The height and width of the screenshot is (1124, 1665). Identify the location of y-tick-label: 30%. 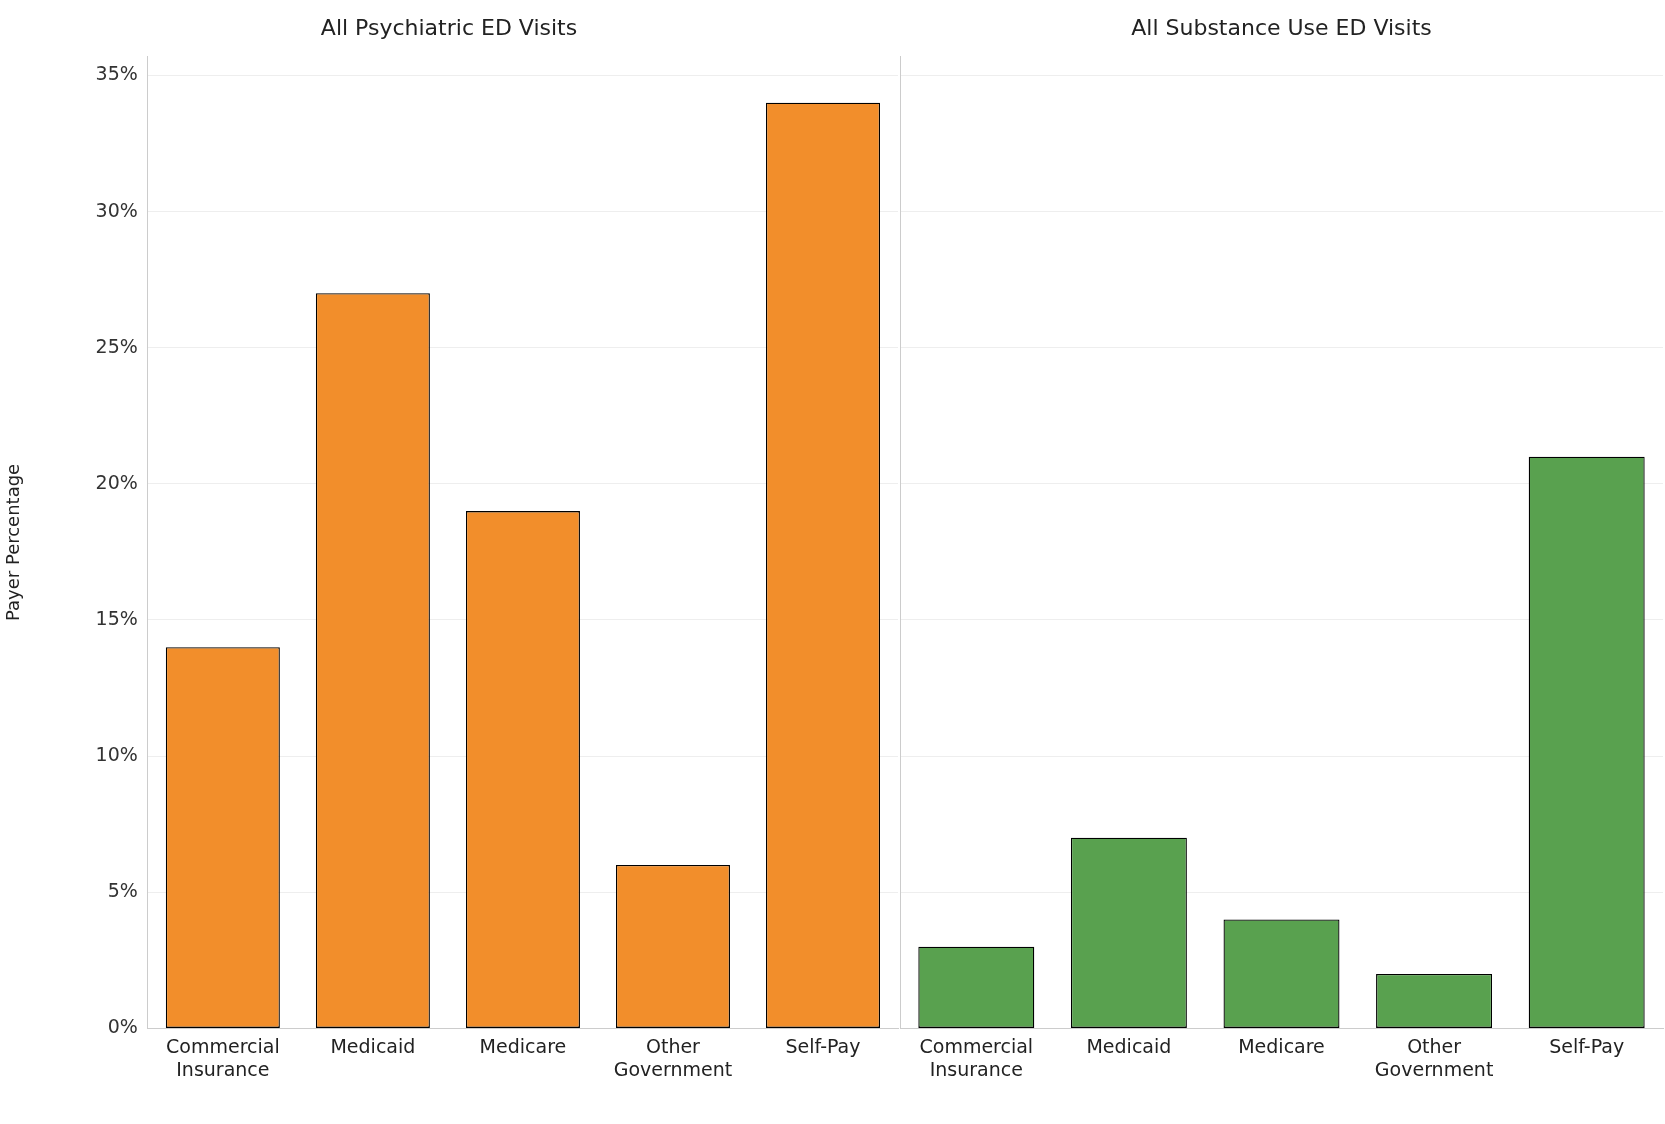
(116, 209).